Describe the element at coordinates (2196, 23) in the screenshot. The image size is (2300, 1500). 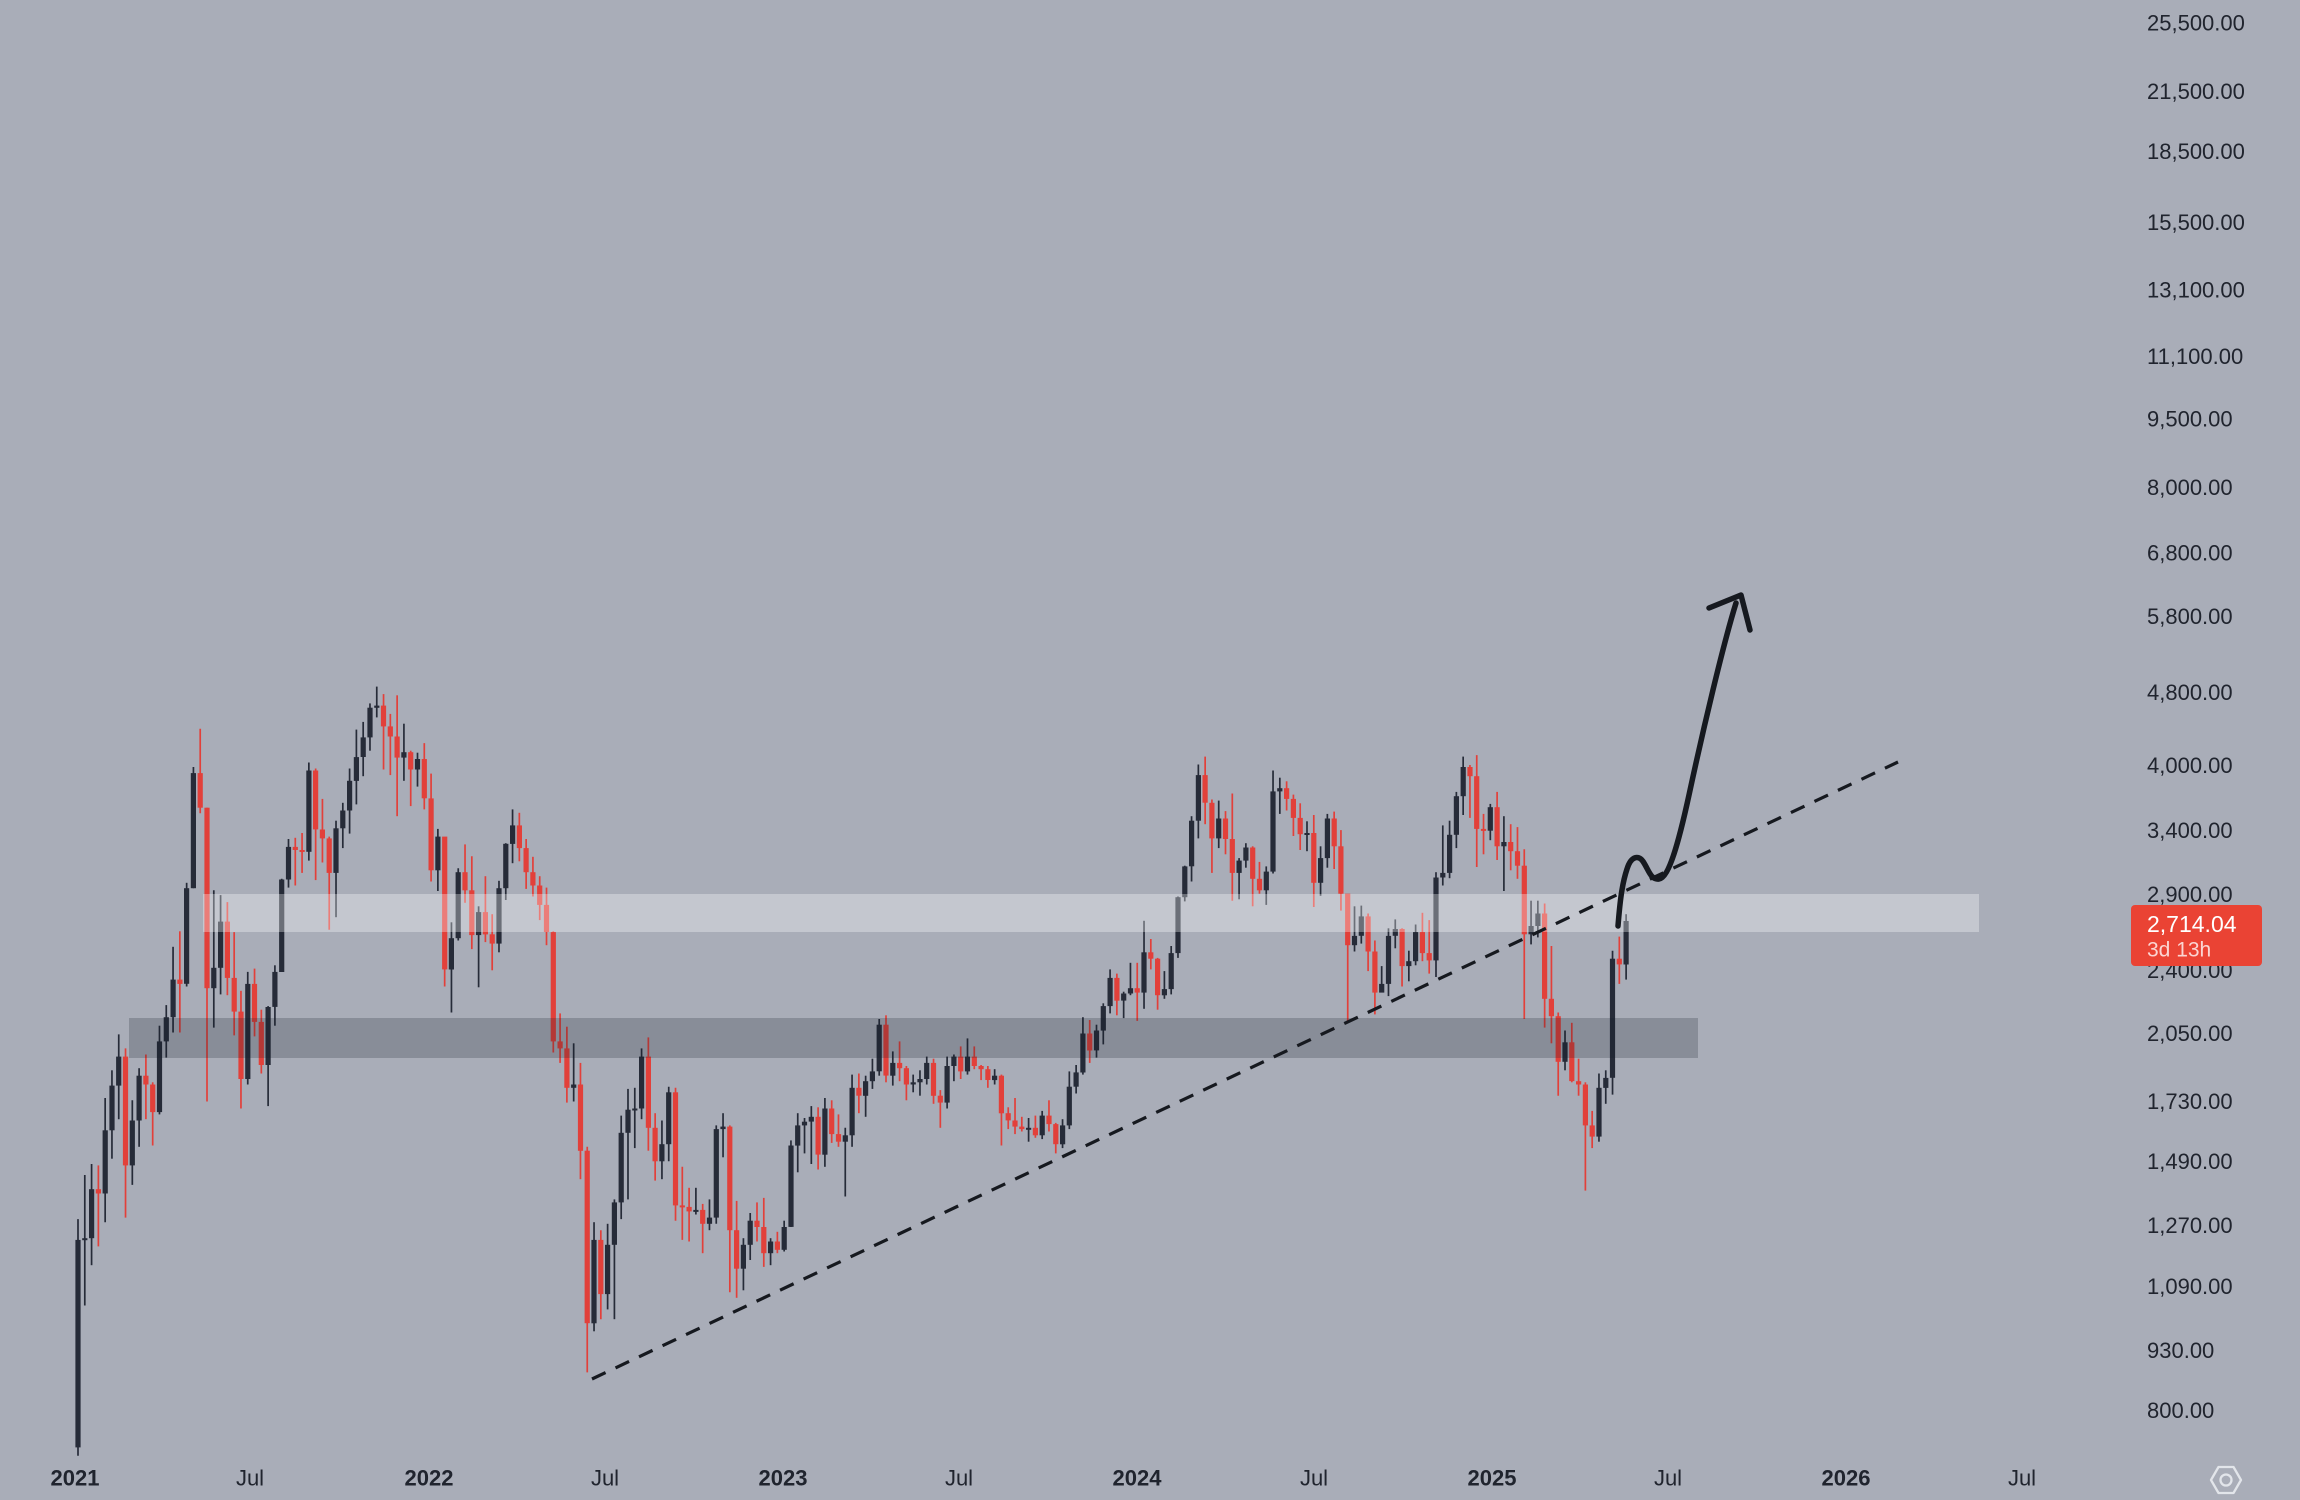
I see `svg-text: 25,500.00` at that location.